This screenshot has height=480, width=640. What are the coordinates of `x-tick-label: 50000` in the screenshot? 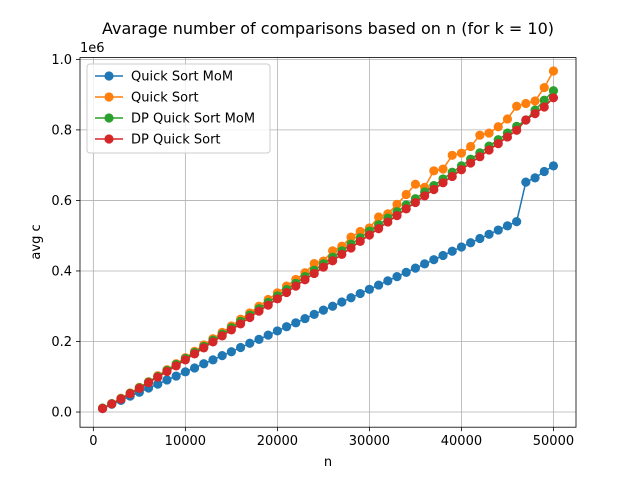 It's located at (553, 441).